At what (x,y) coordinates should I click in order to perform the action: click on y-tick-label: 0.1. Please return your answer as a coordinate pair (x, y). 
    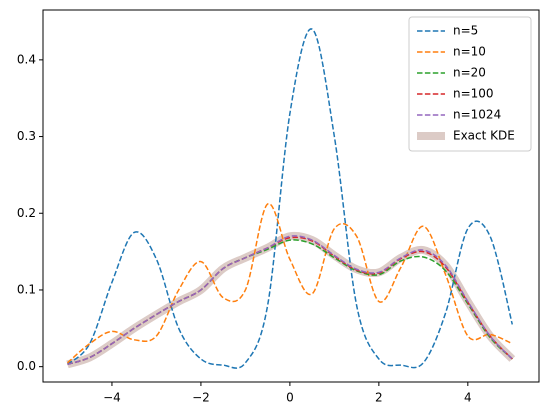
    Looking at the image, I should click on (26, 289).